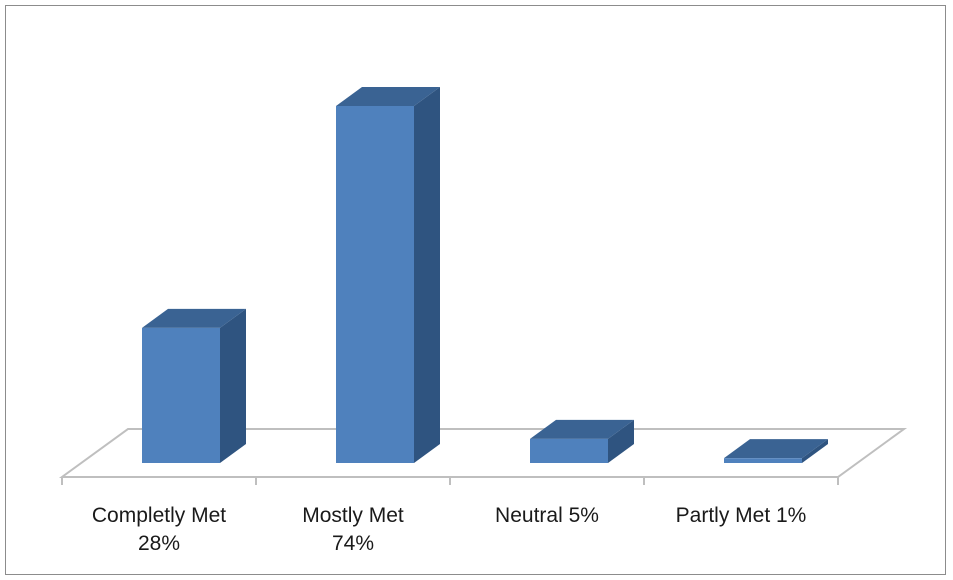  What do you see at coordinates (353, 543) in the screenshot?
I see `x-tick-label-line: 74%` at bounding box center [353, 543].